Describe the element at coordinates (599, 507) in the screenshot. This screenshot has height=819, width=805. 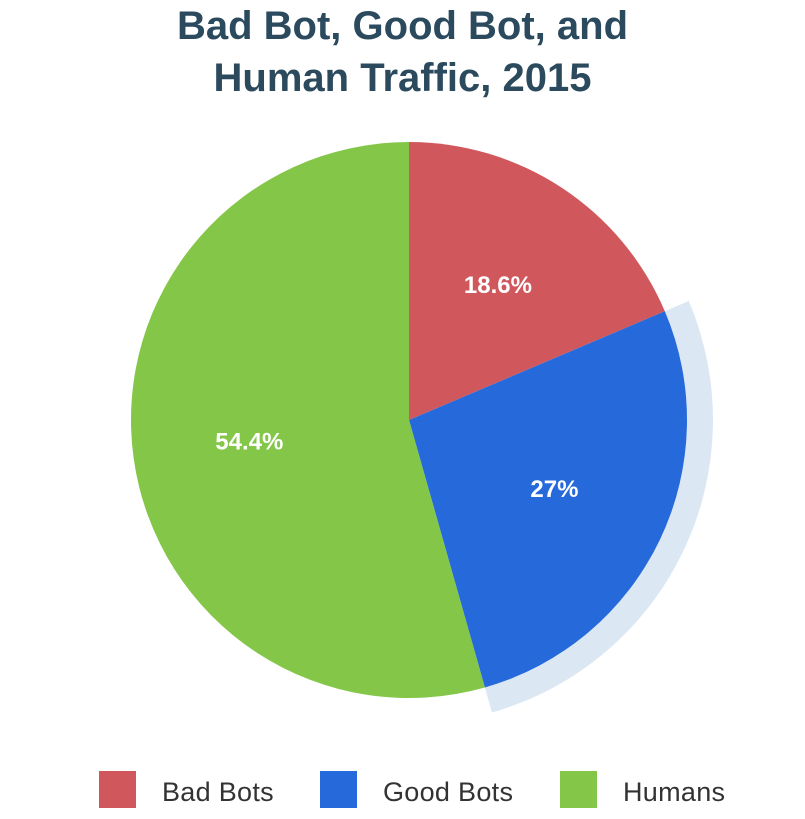
I see `slice-highlight-good-bots` at that location.